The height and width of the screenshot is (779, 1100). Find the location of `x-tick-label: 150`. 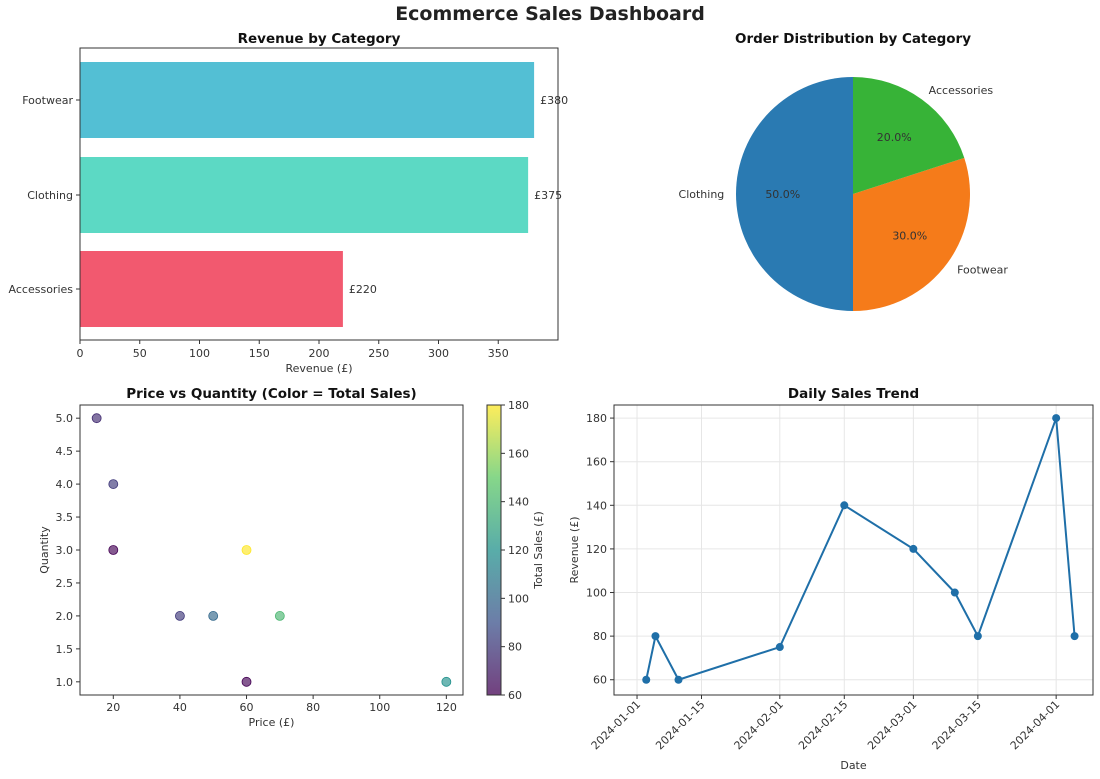

x-tick-label: 150 is located at coordinates (259, 353).